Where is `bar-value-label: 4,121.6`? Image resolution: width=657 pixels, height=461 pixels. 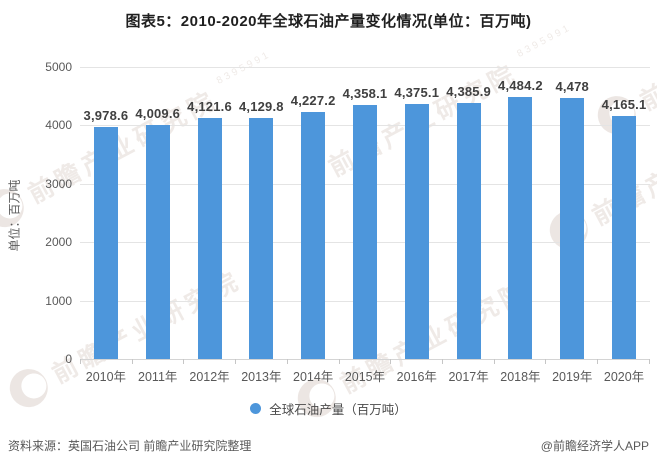 bar-value-label: 4,121.6 is located at coordinates (209, 107).